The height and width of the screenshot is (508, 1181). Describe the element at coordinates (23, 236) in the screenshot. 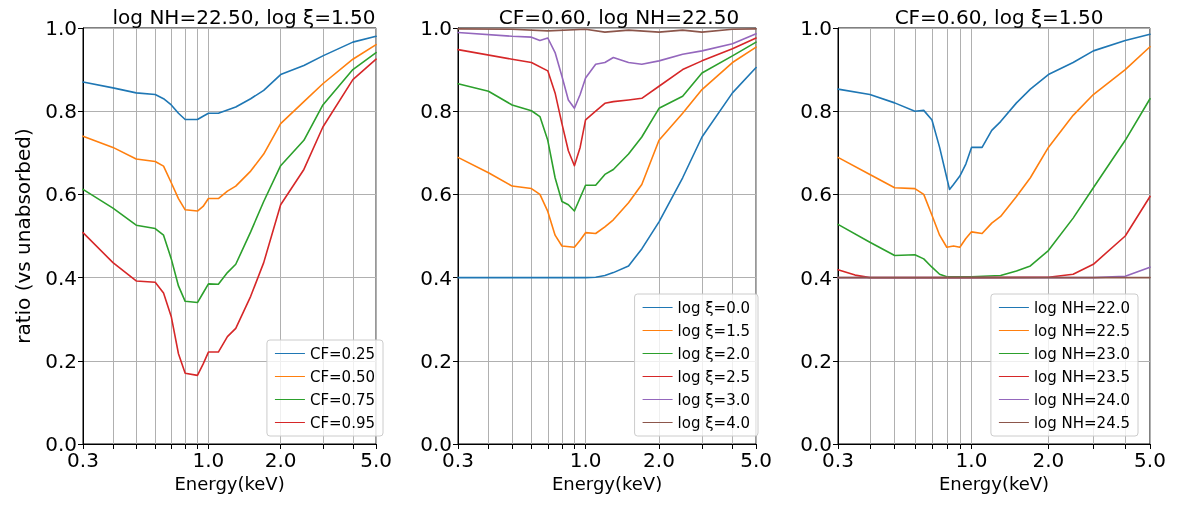

I see `y-axis-title: ratio (vs unabsorbed)` at that location.